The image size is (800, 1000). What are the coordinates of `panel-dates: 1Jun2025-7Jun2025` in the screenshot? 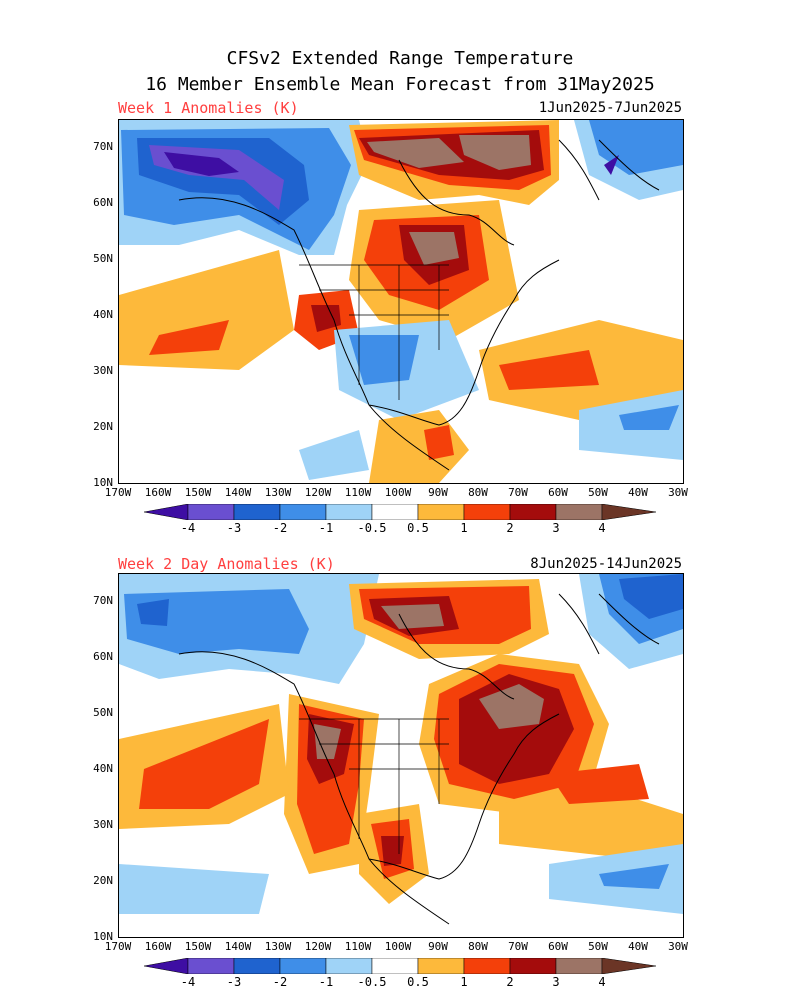 It's located at (610, 108).